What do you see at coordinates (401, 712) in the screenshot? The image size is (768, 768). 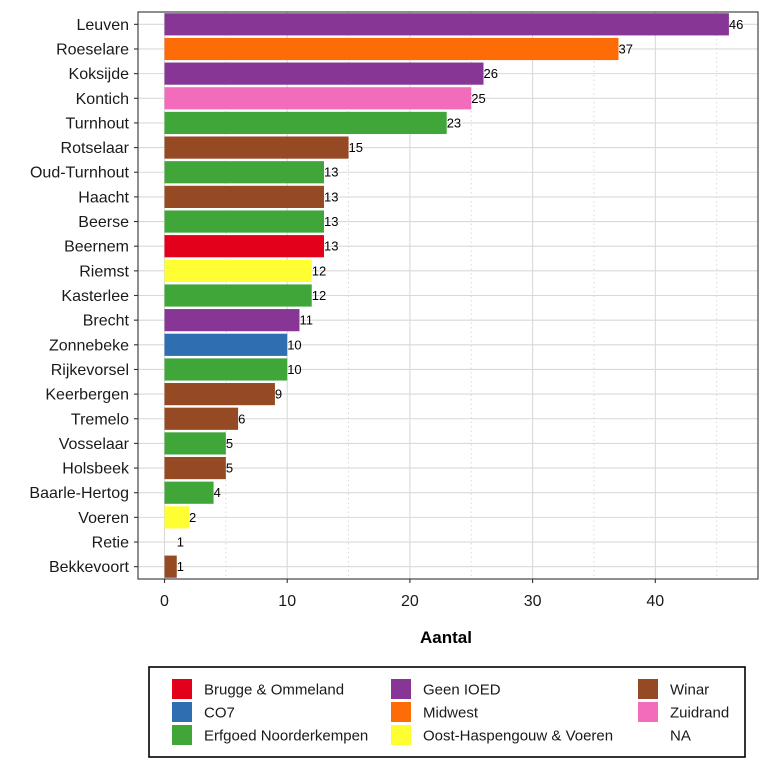 I see `legend-key-midwest` at bounding box center [401, 712].